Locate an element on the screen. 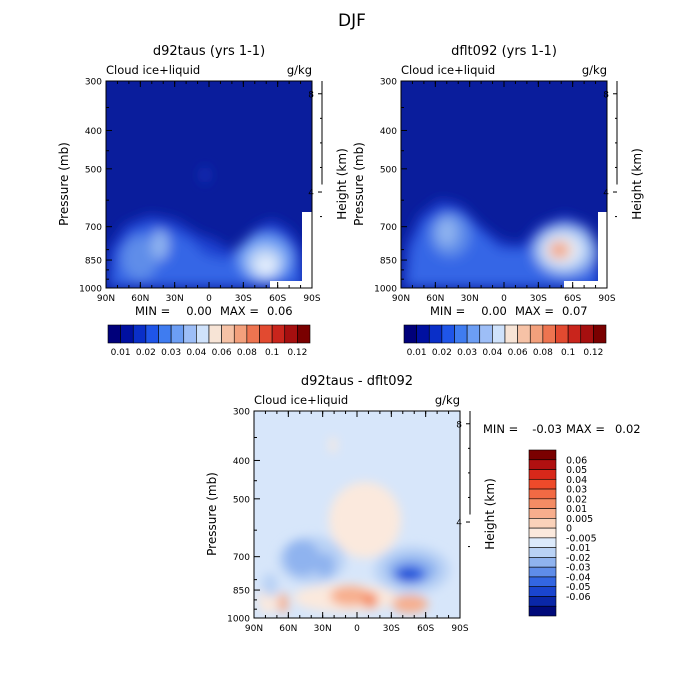 This screenshot has width=700, height=700. figure-title: DJF is located at coordinates (352, 21).